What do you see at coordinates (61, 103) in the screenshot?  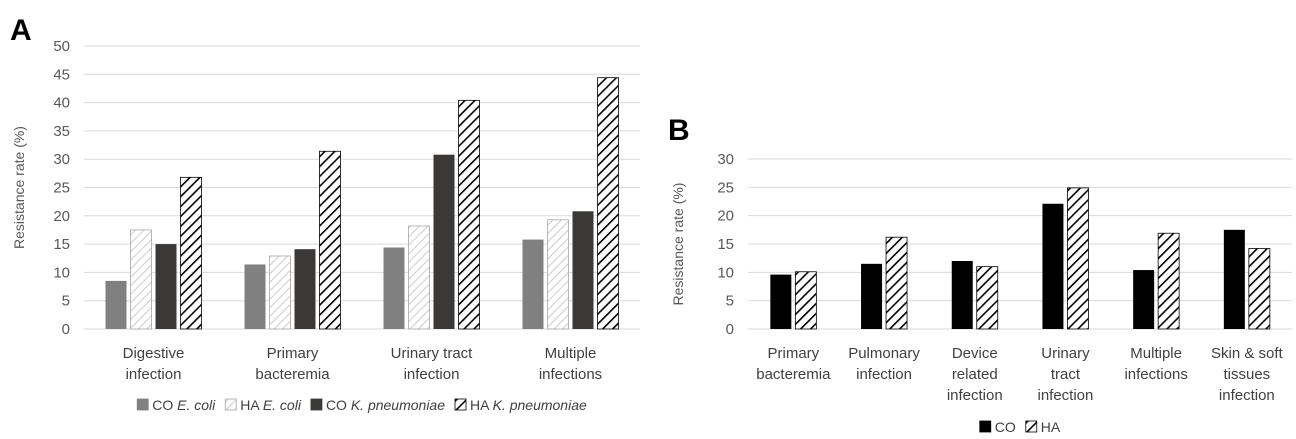 I see `y-tick-label: 40` at bounding box center [61, 103].